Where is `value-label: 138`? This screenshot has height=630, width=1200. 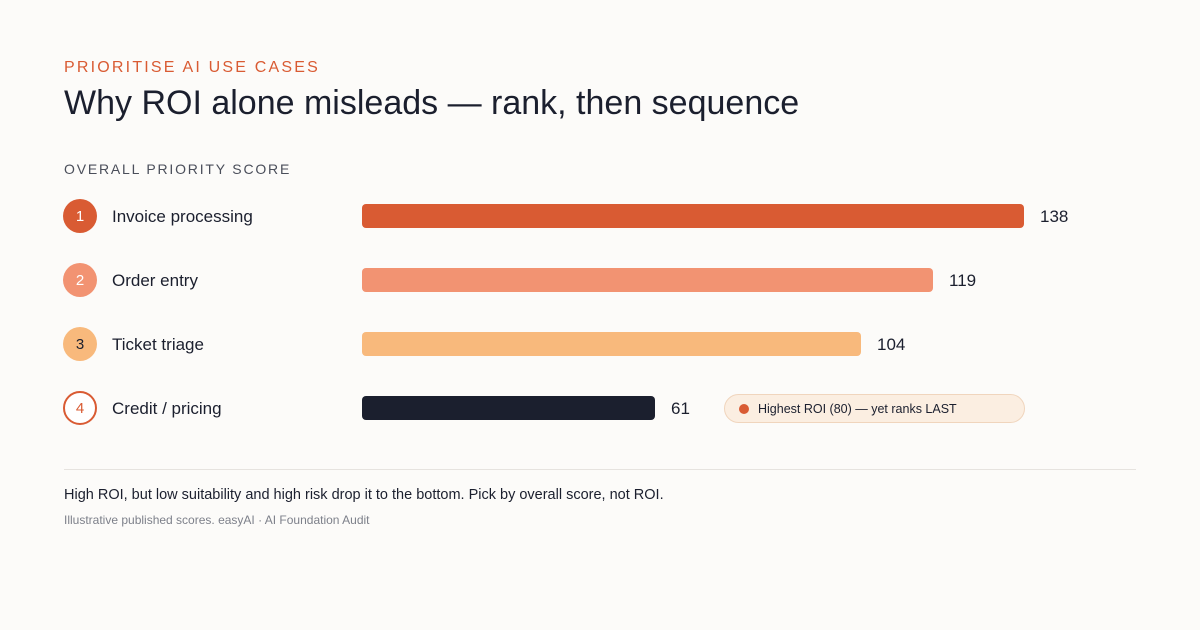 value-label: 138 is located at coordinates (1054, 216).